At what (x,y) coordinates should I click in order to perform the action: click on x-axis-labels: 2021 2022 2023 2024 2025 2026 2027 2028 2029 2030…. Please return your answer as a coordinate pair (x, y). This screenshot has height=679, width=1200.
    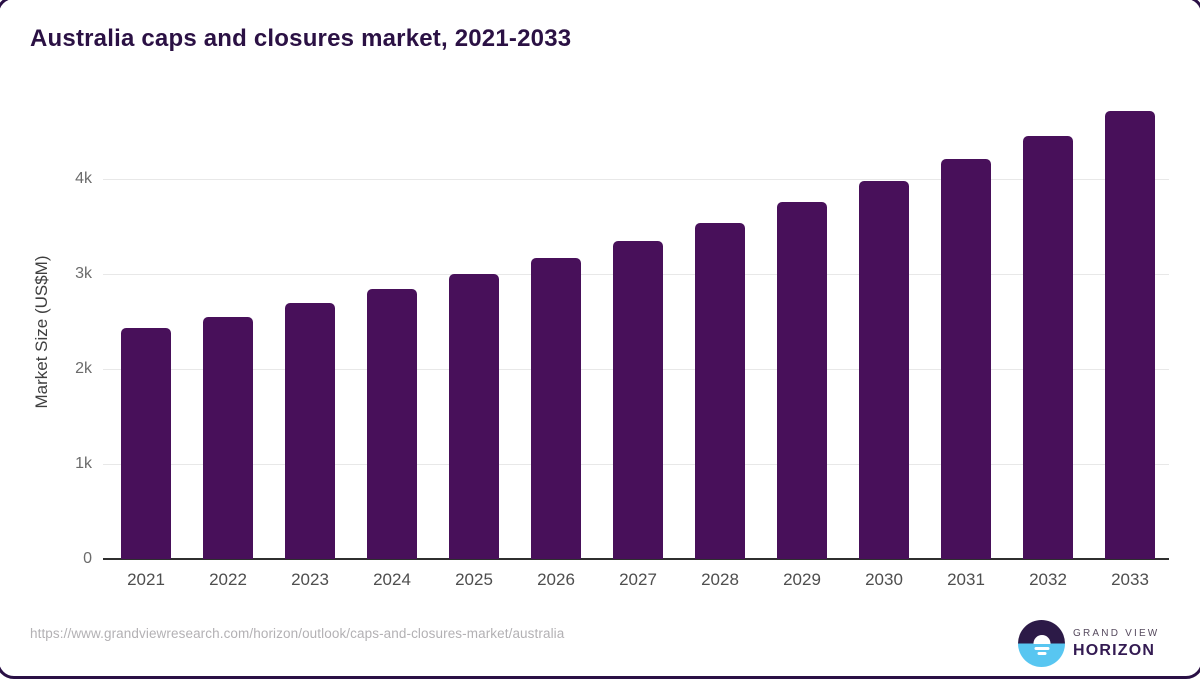
    Looking at the image, I should click on (638, 580).